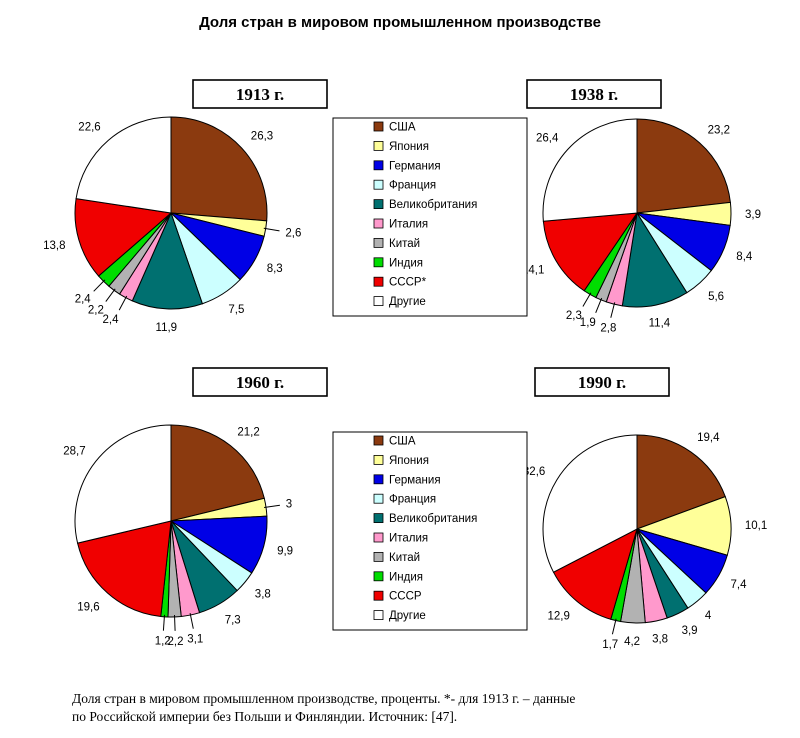 This screenshot has height=738, width=800. What do you see at coordinates (88, 608) in the screenshot?
I see `data-label-2-8: 19,6` at bounding box center [88, 608].